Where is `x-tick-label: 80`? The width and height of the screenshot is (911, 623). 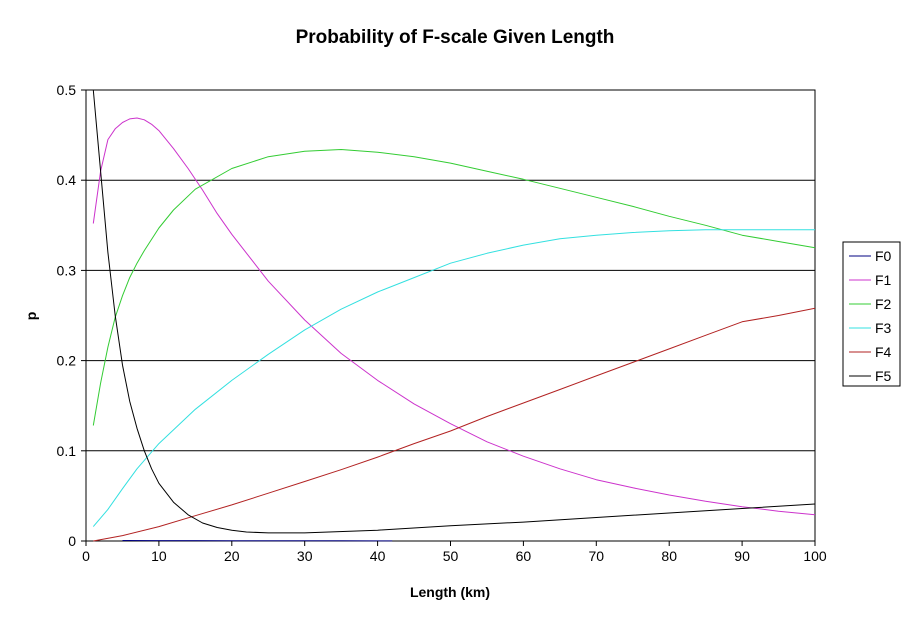
x-tick-label: 80 is located at coordinates (669, 556).